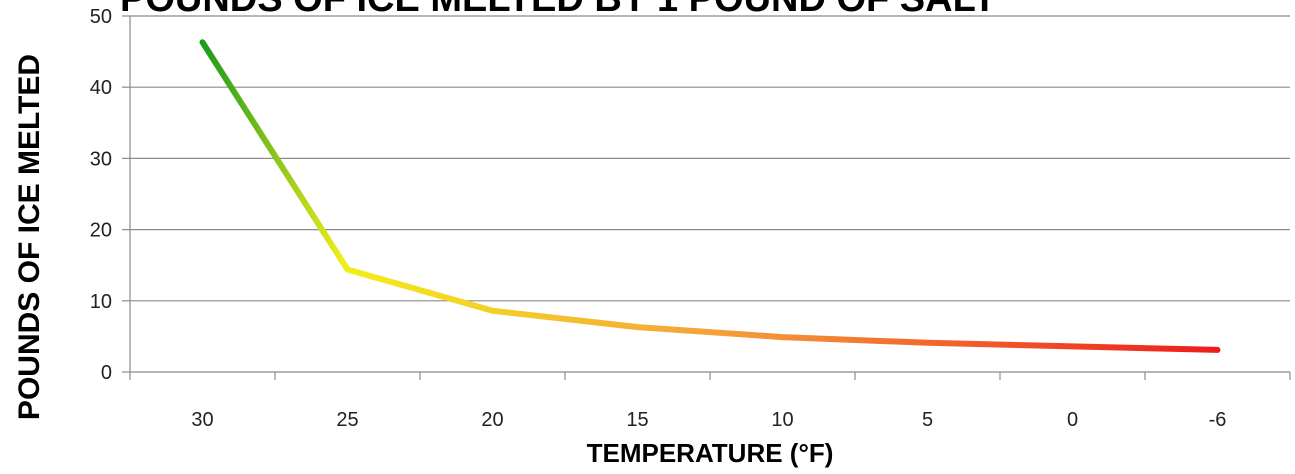 The image size is (1295, 474). Describe the element at coordinates (1218, 420) in the screenshot. I see `x-tick-label: -6` at that location.